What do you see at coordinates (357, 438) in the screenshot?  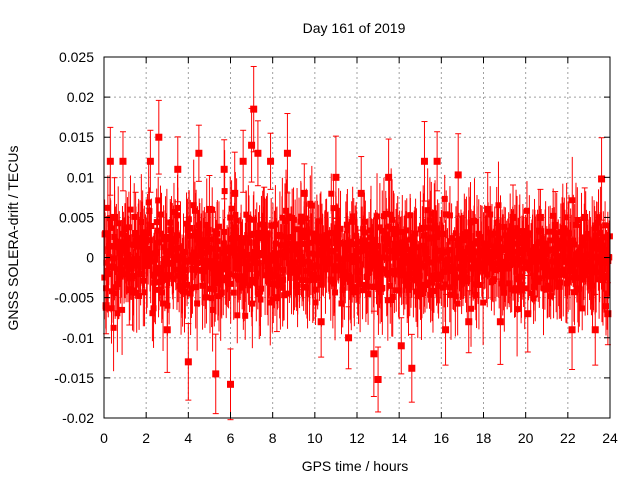 I see `x-tick-label: 12` at bounding box center [357, 438].